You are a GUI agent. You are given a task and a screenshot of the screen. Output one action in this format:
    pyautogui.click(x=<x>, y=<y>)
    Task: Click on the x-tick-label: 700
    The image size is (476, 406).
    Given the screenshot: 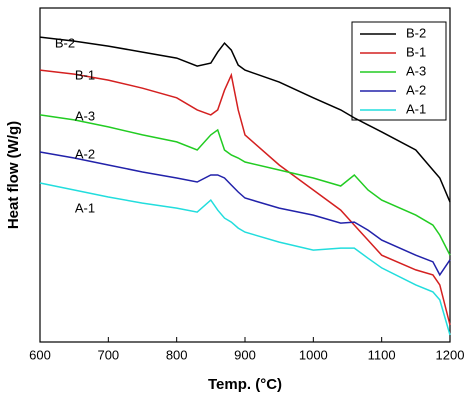 What is the action you would take?
    pyautogui.click(x=108, y=354)
    